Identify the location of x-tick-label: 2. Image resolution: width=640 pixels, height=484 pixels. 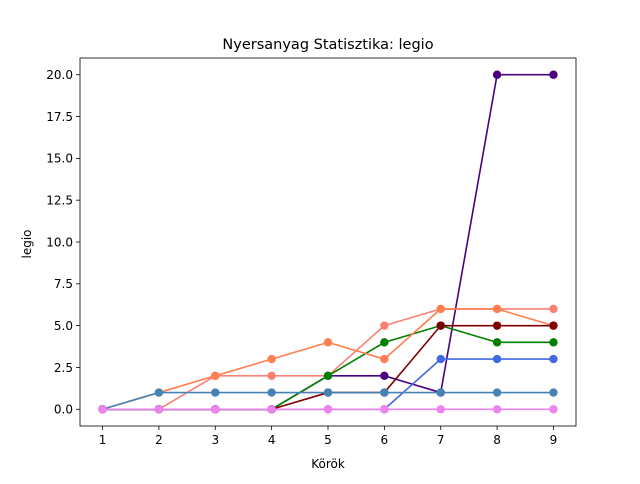
(159, 440).